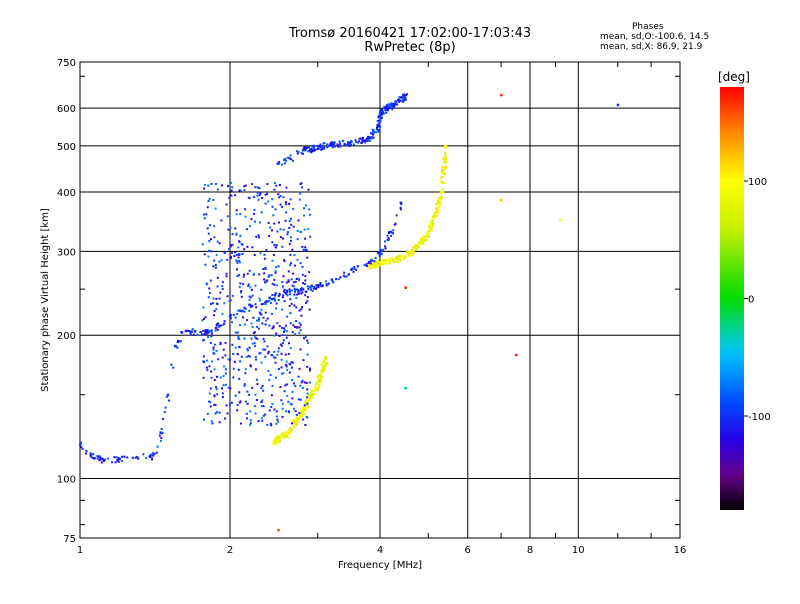  What do you see at coordinates (401, 203) in the screenshot?
I see `trace-point` at bounding box center [401, 203].